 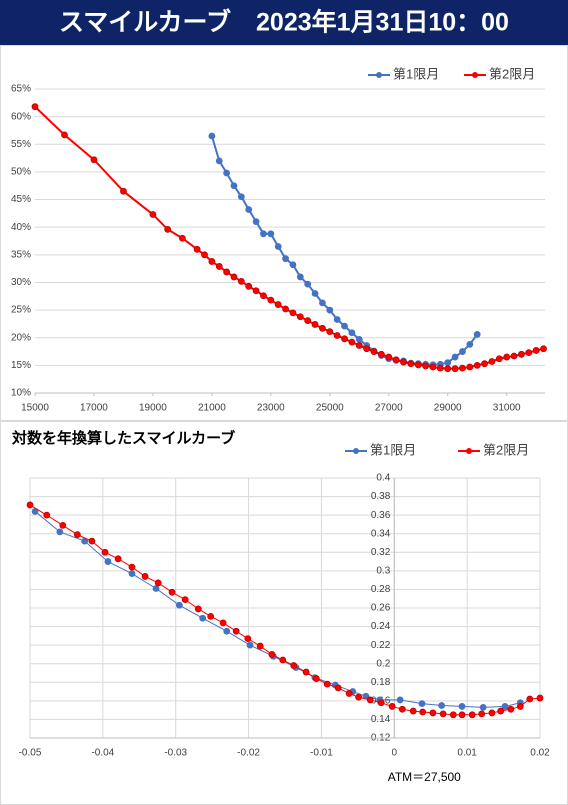 I want to click on x-tick-label: 19000, so click(x=153, y=408).